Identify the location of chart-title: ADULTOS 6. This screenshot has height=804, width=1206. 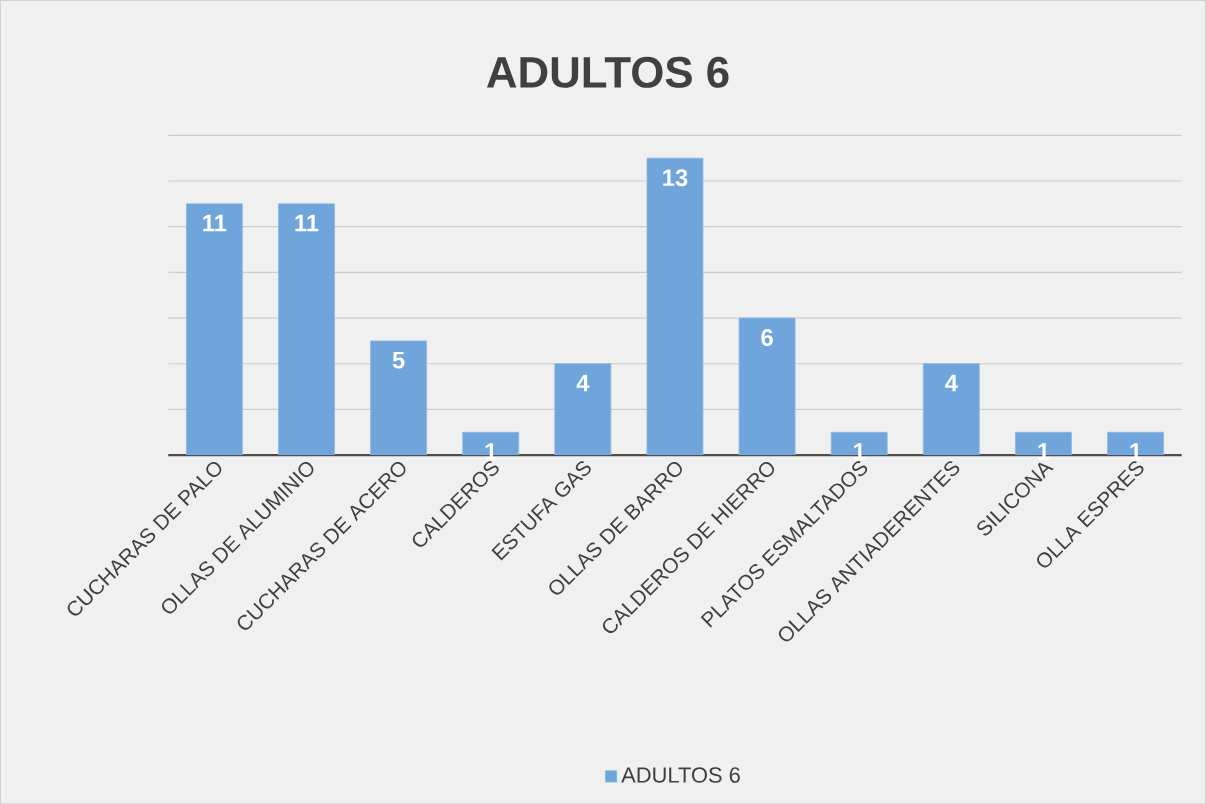
(607, 72).